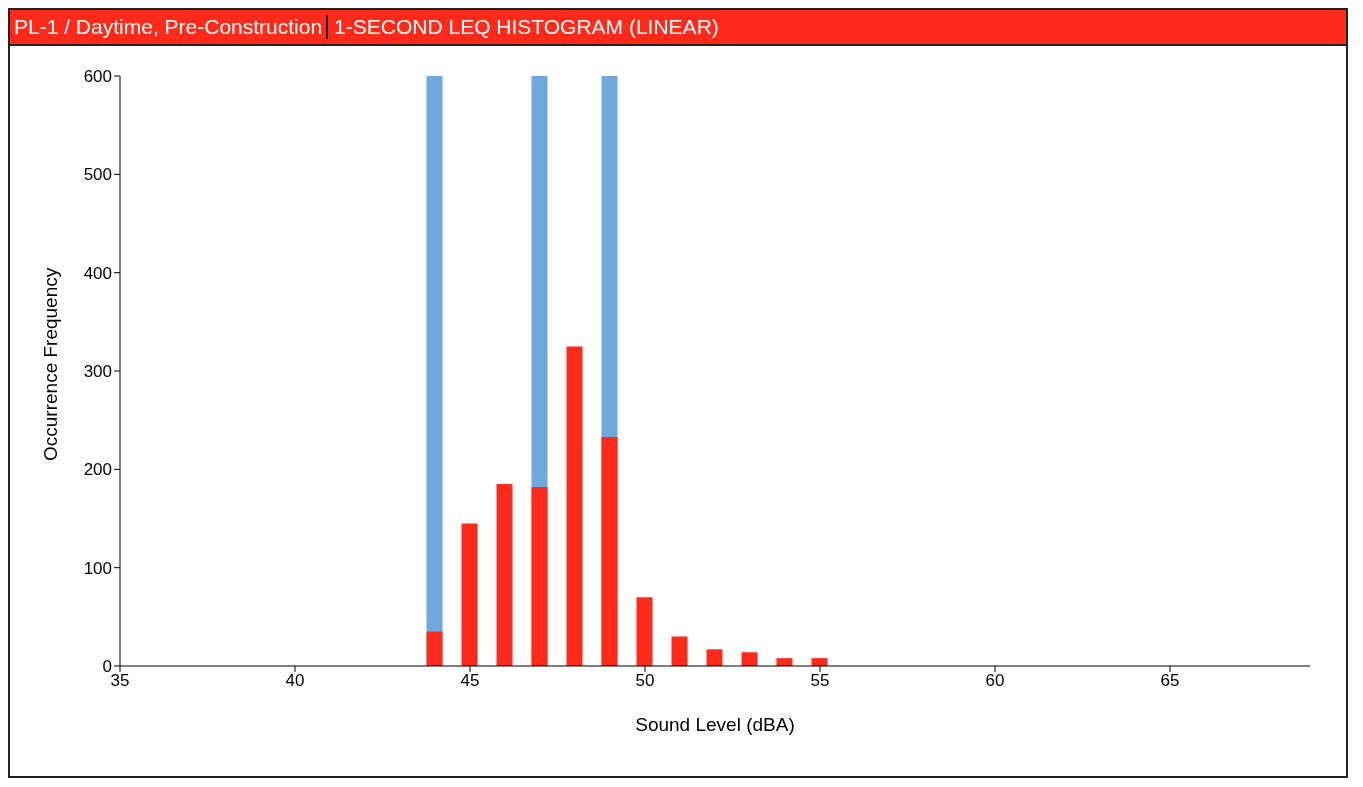 The image size is (1363, 787). What do you see at coordinates (97, 273) in the screenshot?
I see `y-tick-label: 400` at bounding box center [97, 273].